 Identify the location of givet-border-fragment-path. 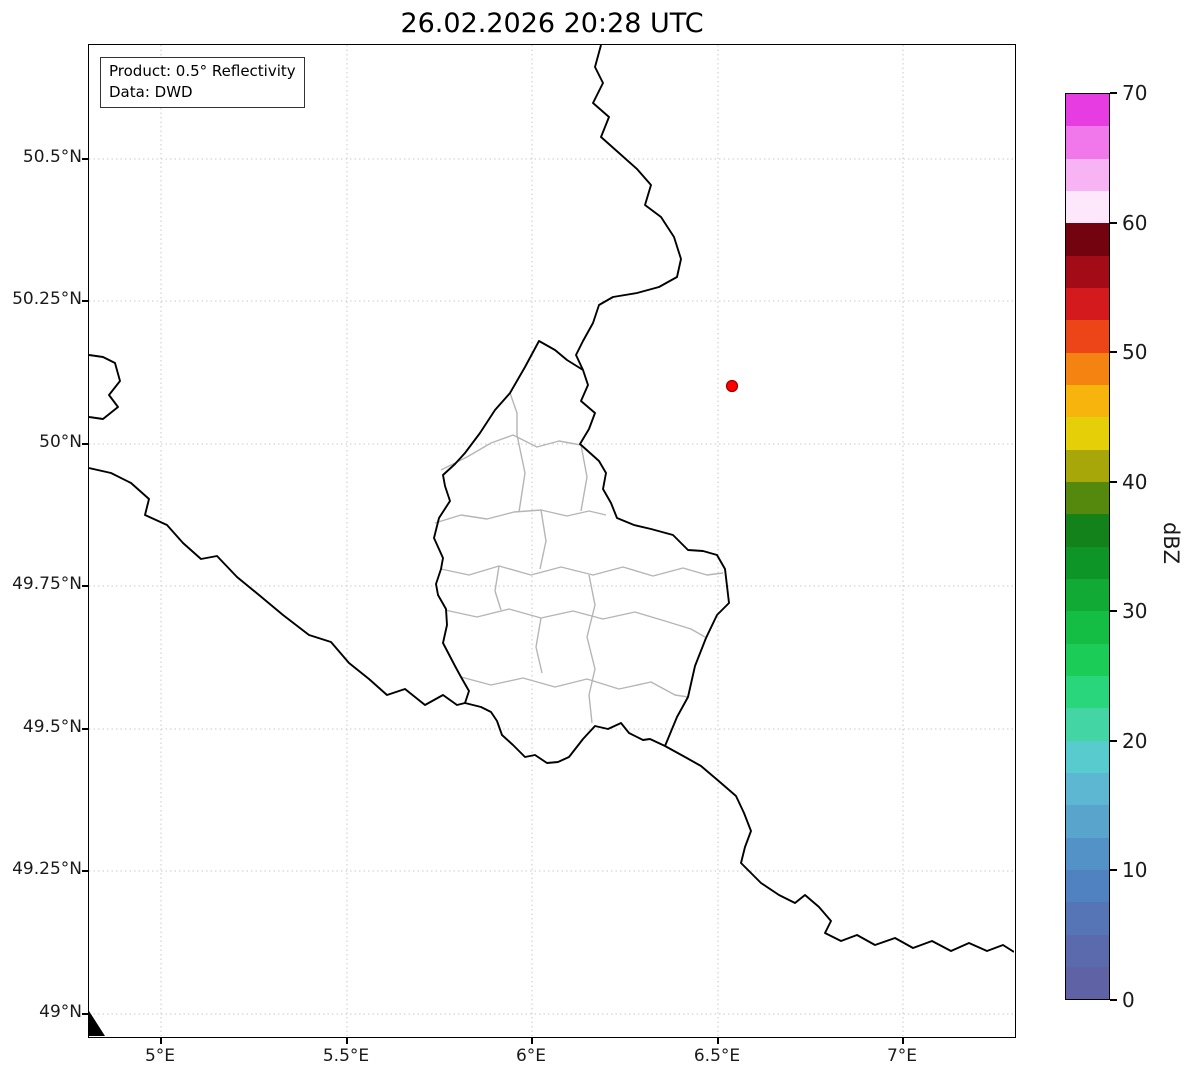
(105, 387).